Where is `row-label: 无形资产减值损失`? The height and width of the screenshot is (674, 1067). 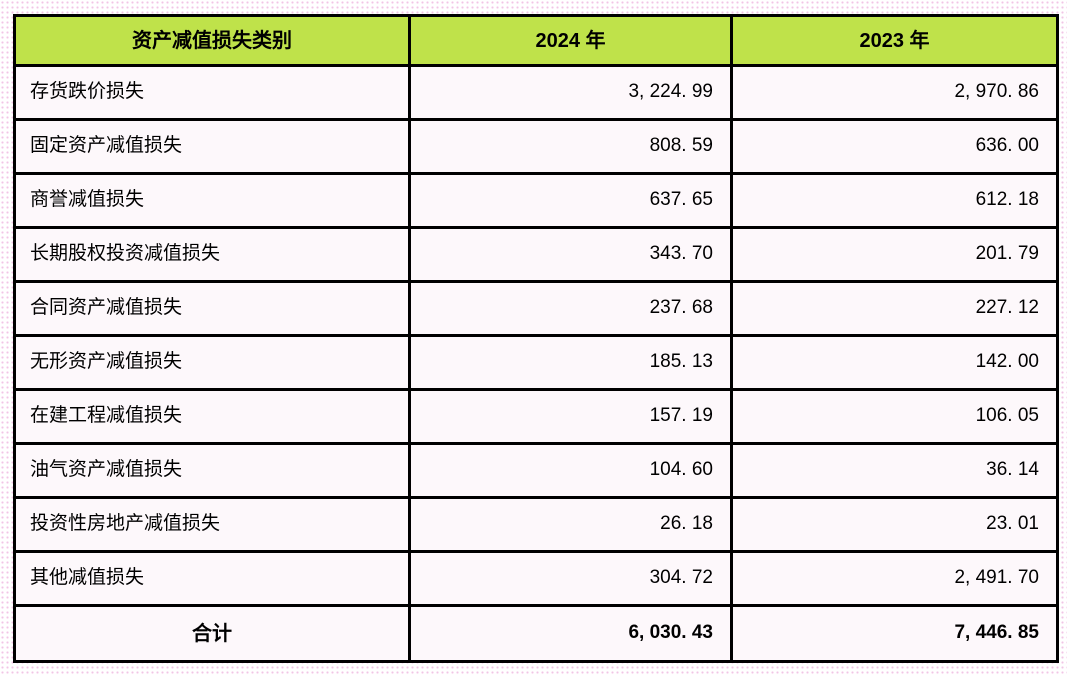 row-label: 无形资产减值损失 is located at coordinates (212, 362).